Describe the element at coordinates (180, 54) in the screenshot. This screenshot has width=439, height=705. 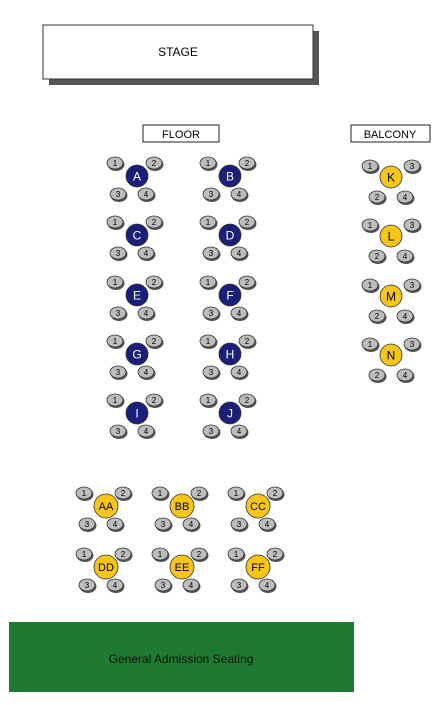
I see `stage: STAGE` at that location.